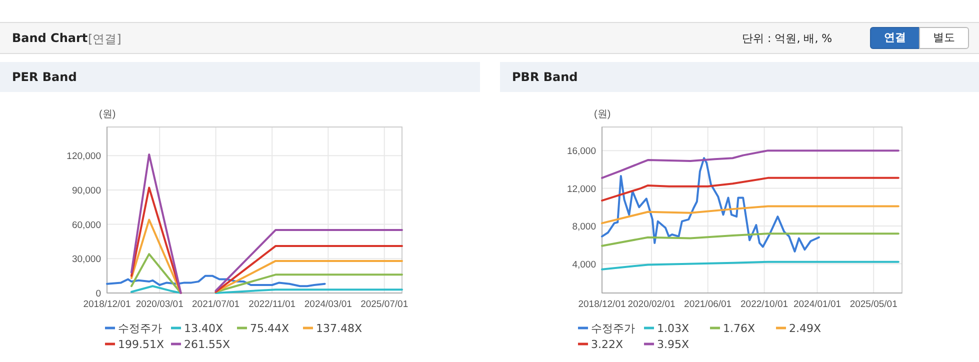 This screenshot has width=979, height=362. Describe the element at coordinates (652, 304) in the screenshot. I see `x-tick-label: 2020/02/01` at that location.